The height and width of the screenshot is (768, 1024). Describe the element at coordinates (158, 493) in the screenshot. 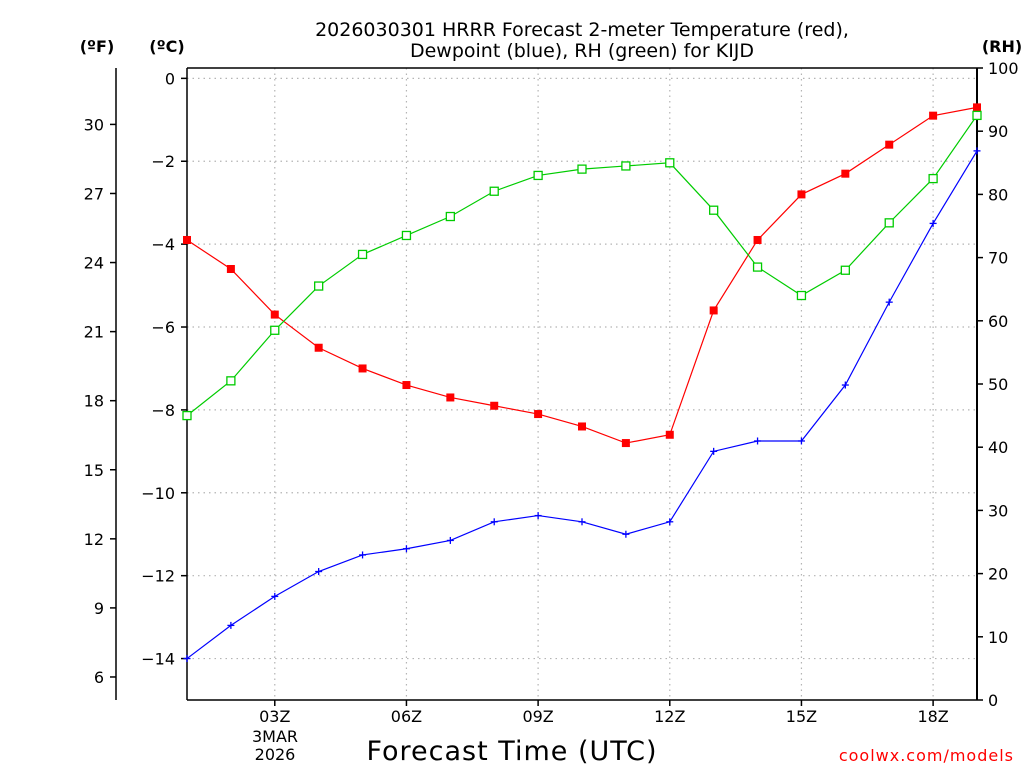

I see `celsius-tick-label: −10` at that location.